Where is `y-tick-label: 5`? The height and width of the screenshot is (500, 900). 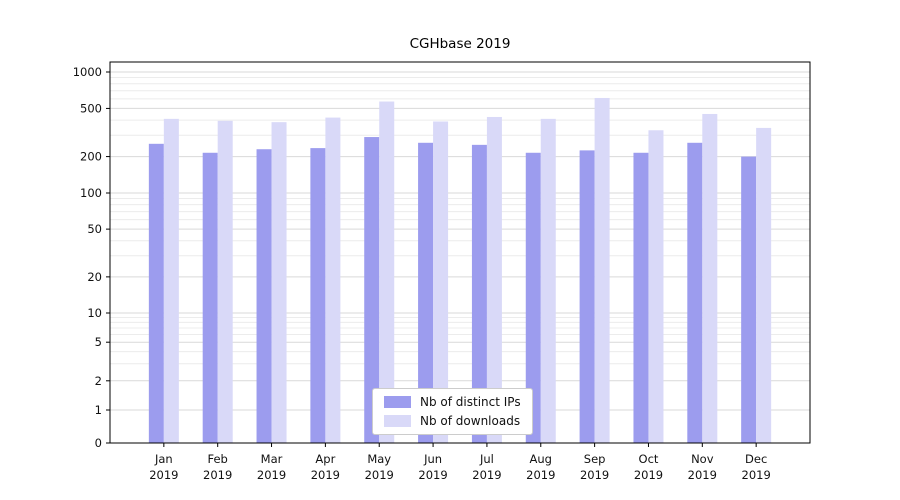
y-tick-label: 5 is located at coordinates (98, 342).